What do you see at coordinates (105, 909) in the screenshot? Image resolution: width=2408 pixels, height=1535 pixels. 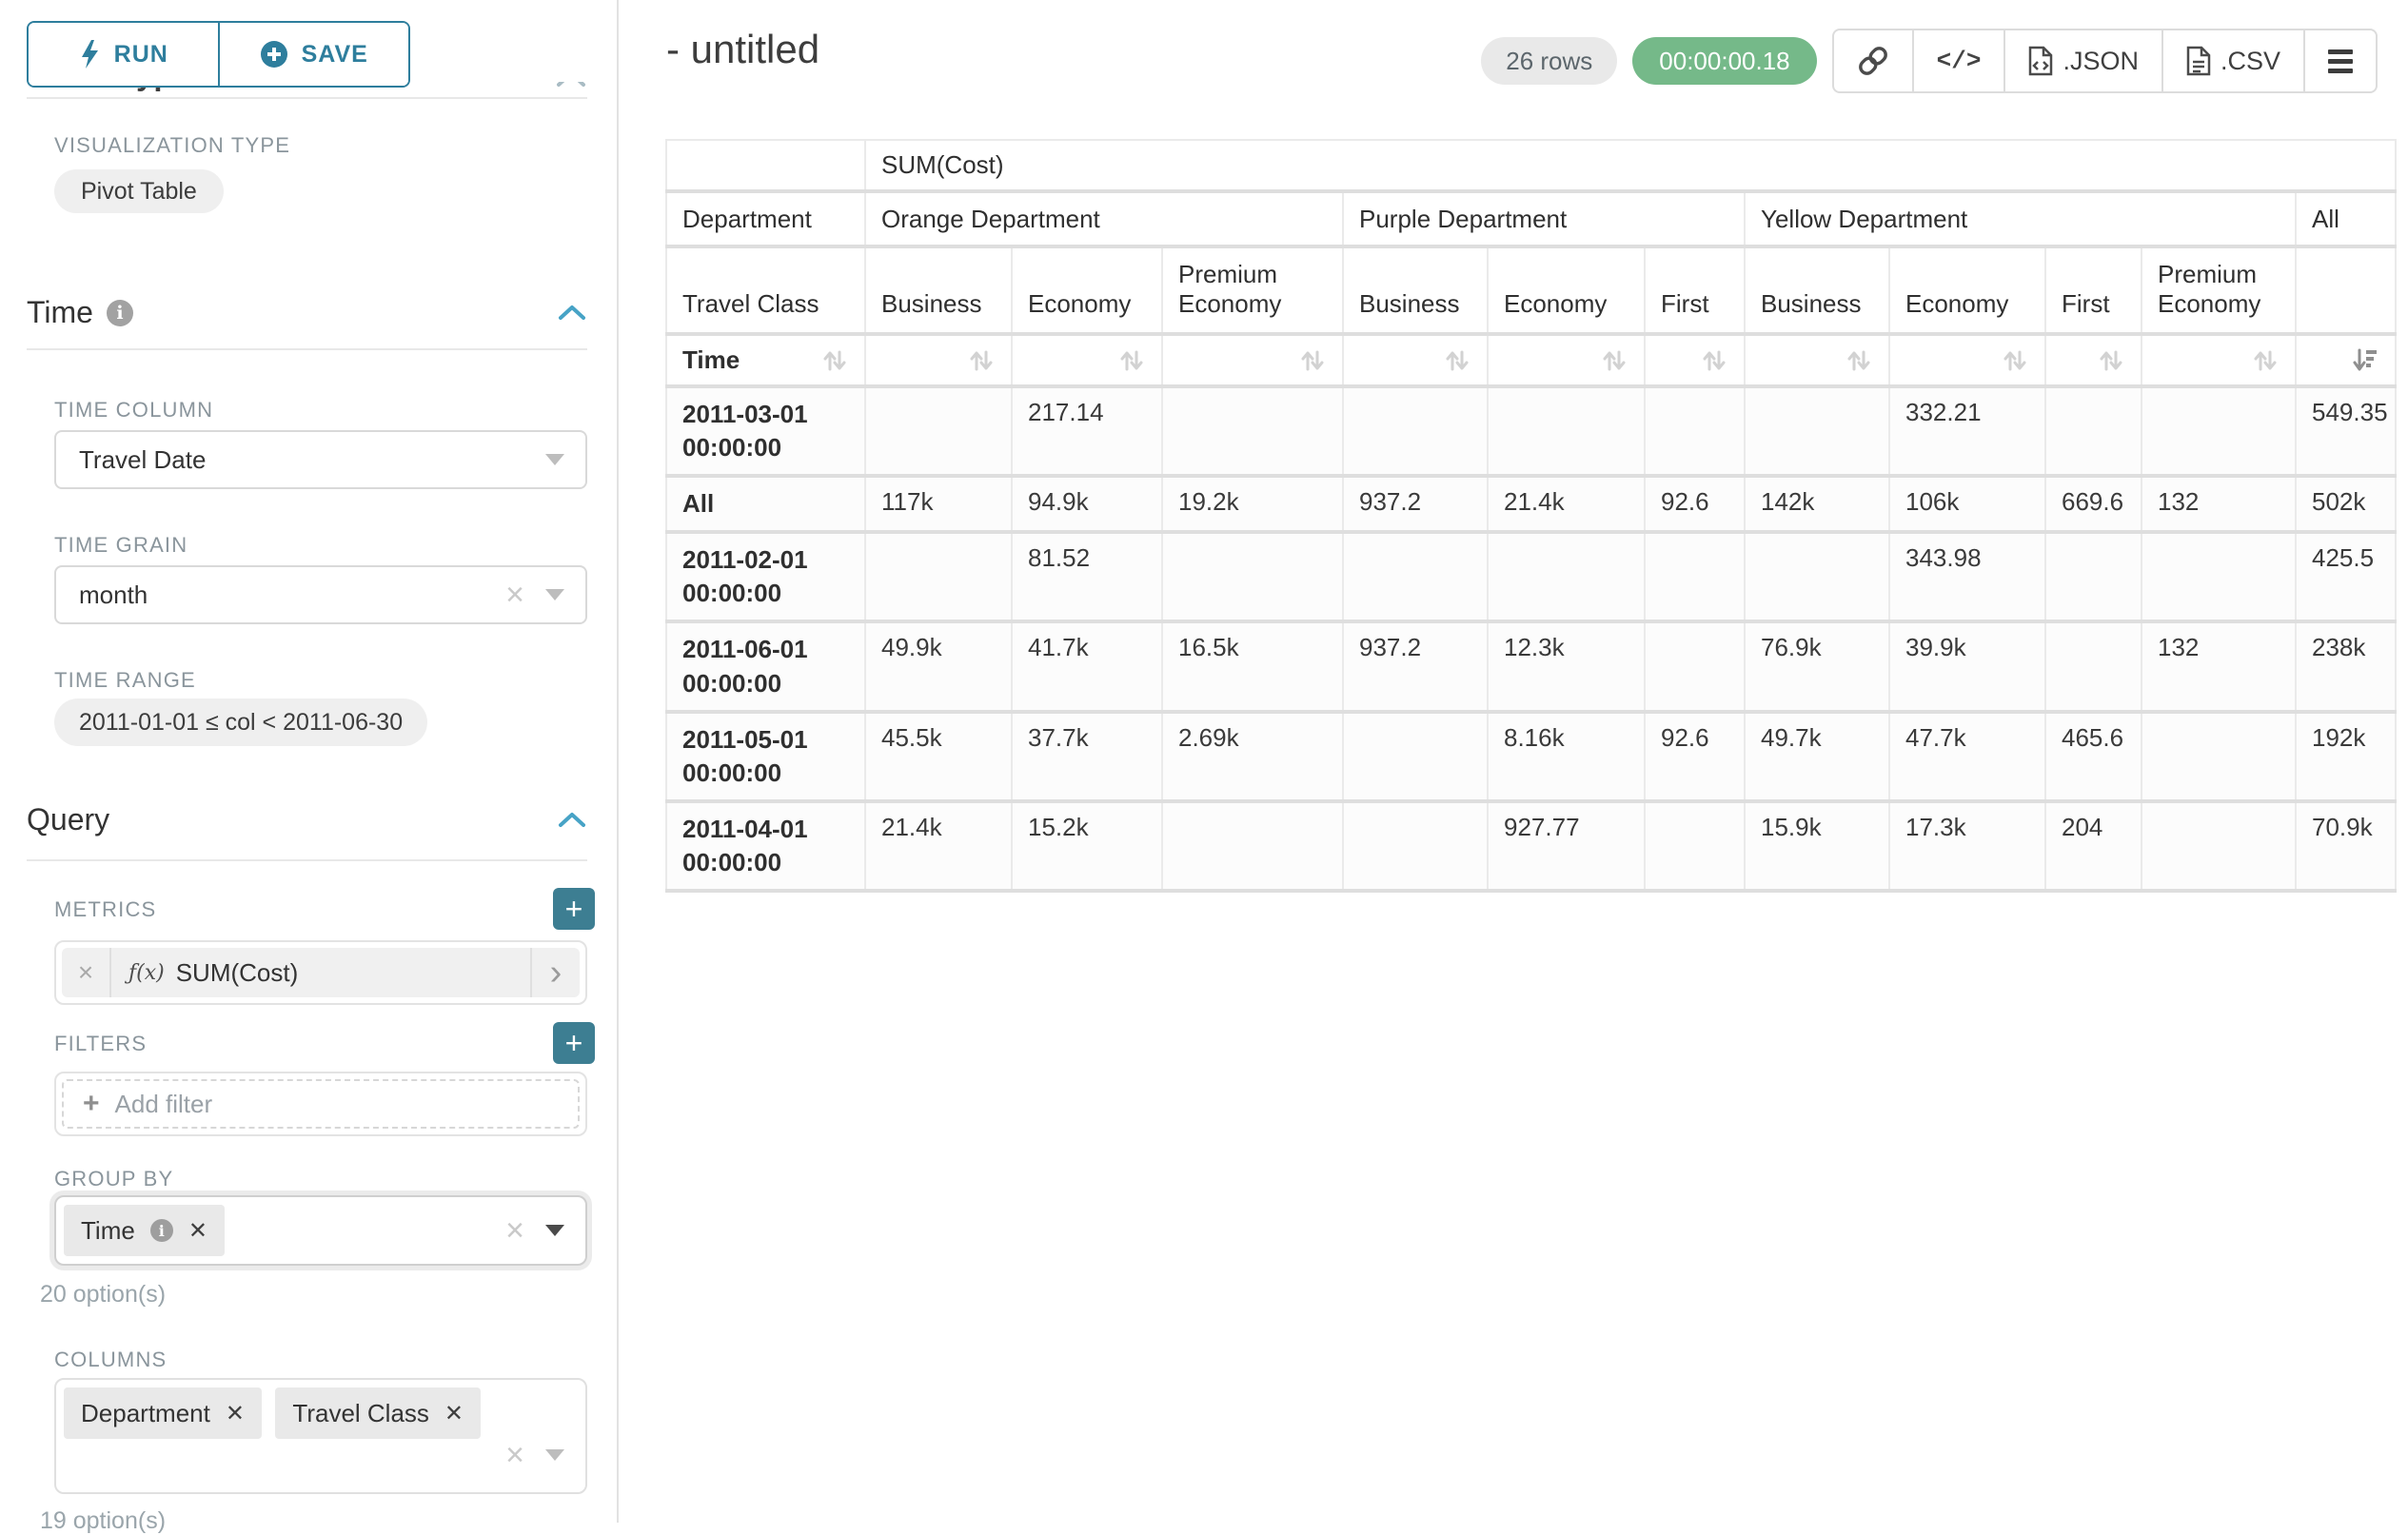 I see `metrics-label: METRICS` at bounding box center [105, 909].